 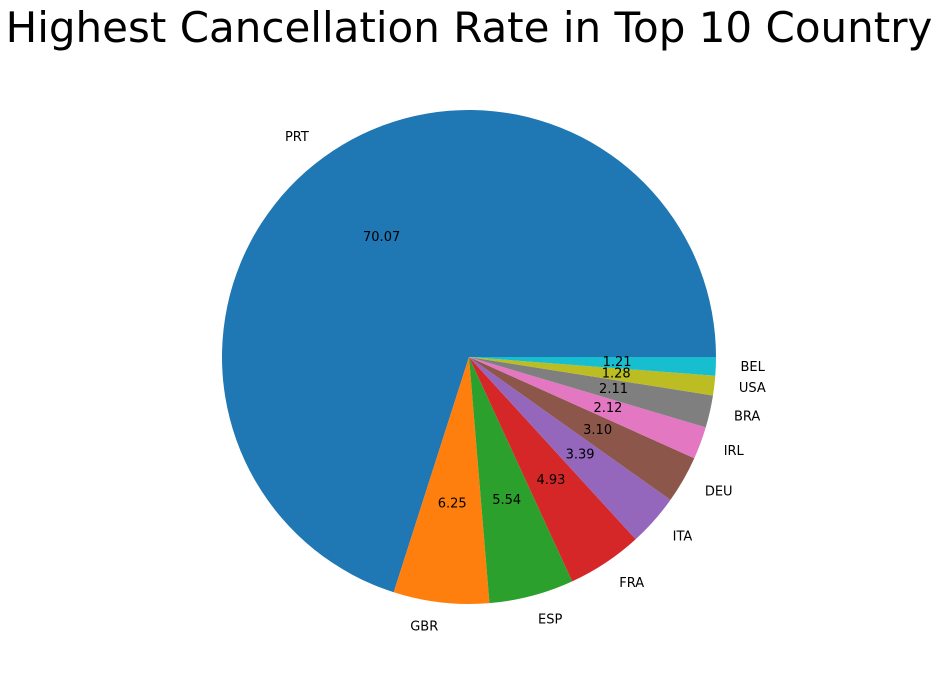 I want to click on pie-slice-deu, so click(x=582, y=428).